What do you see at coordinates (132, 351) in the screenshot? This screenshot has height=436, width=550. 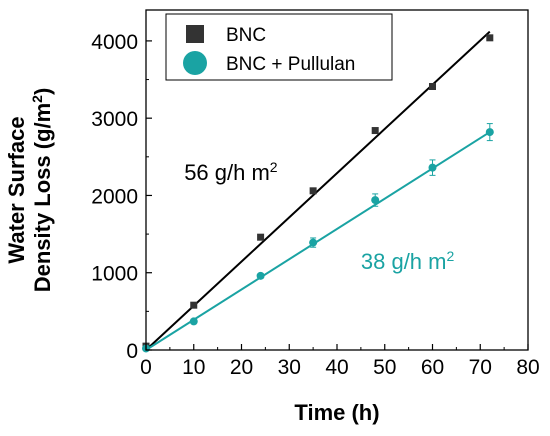 I see `y-tick-label: 0` at bounding box center [132, 351].